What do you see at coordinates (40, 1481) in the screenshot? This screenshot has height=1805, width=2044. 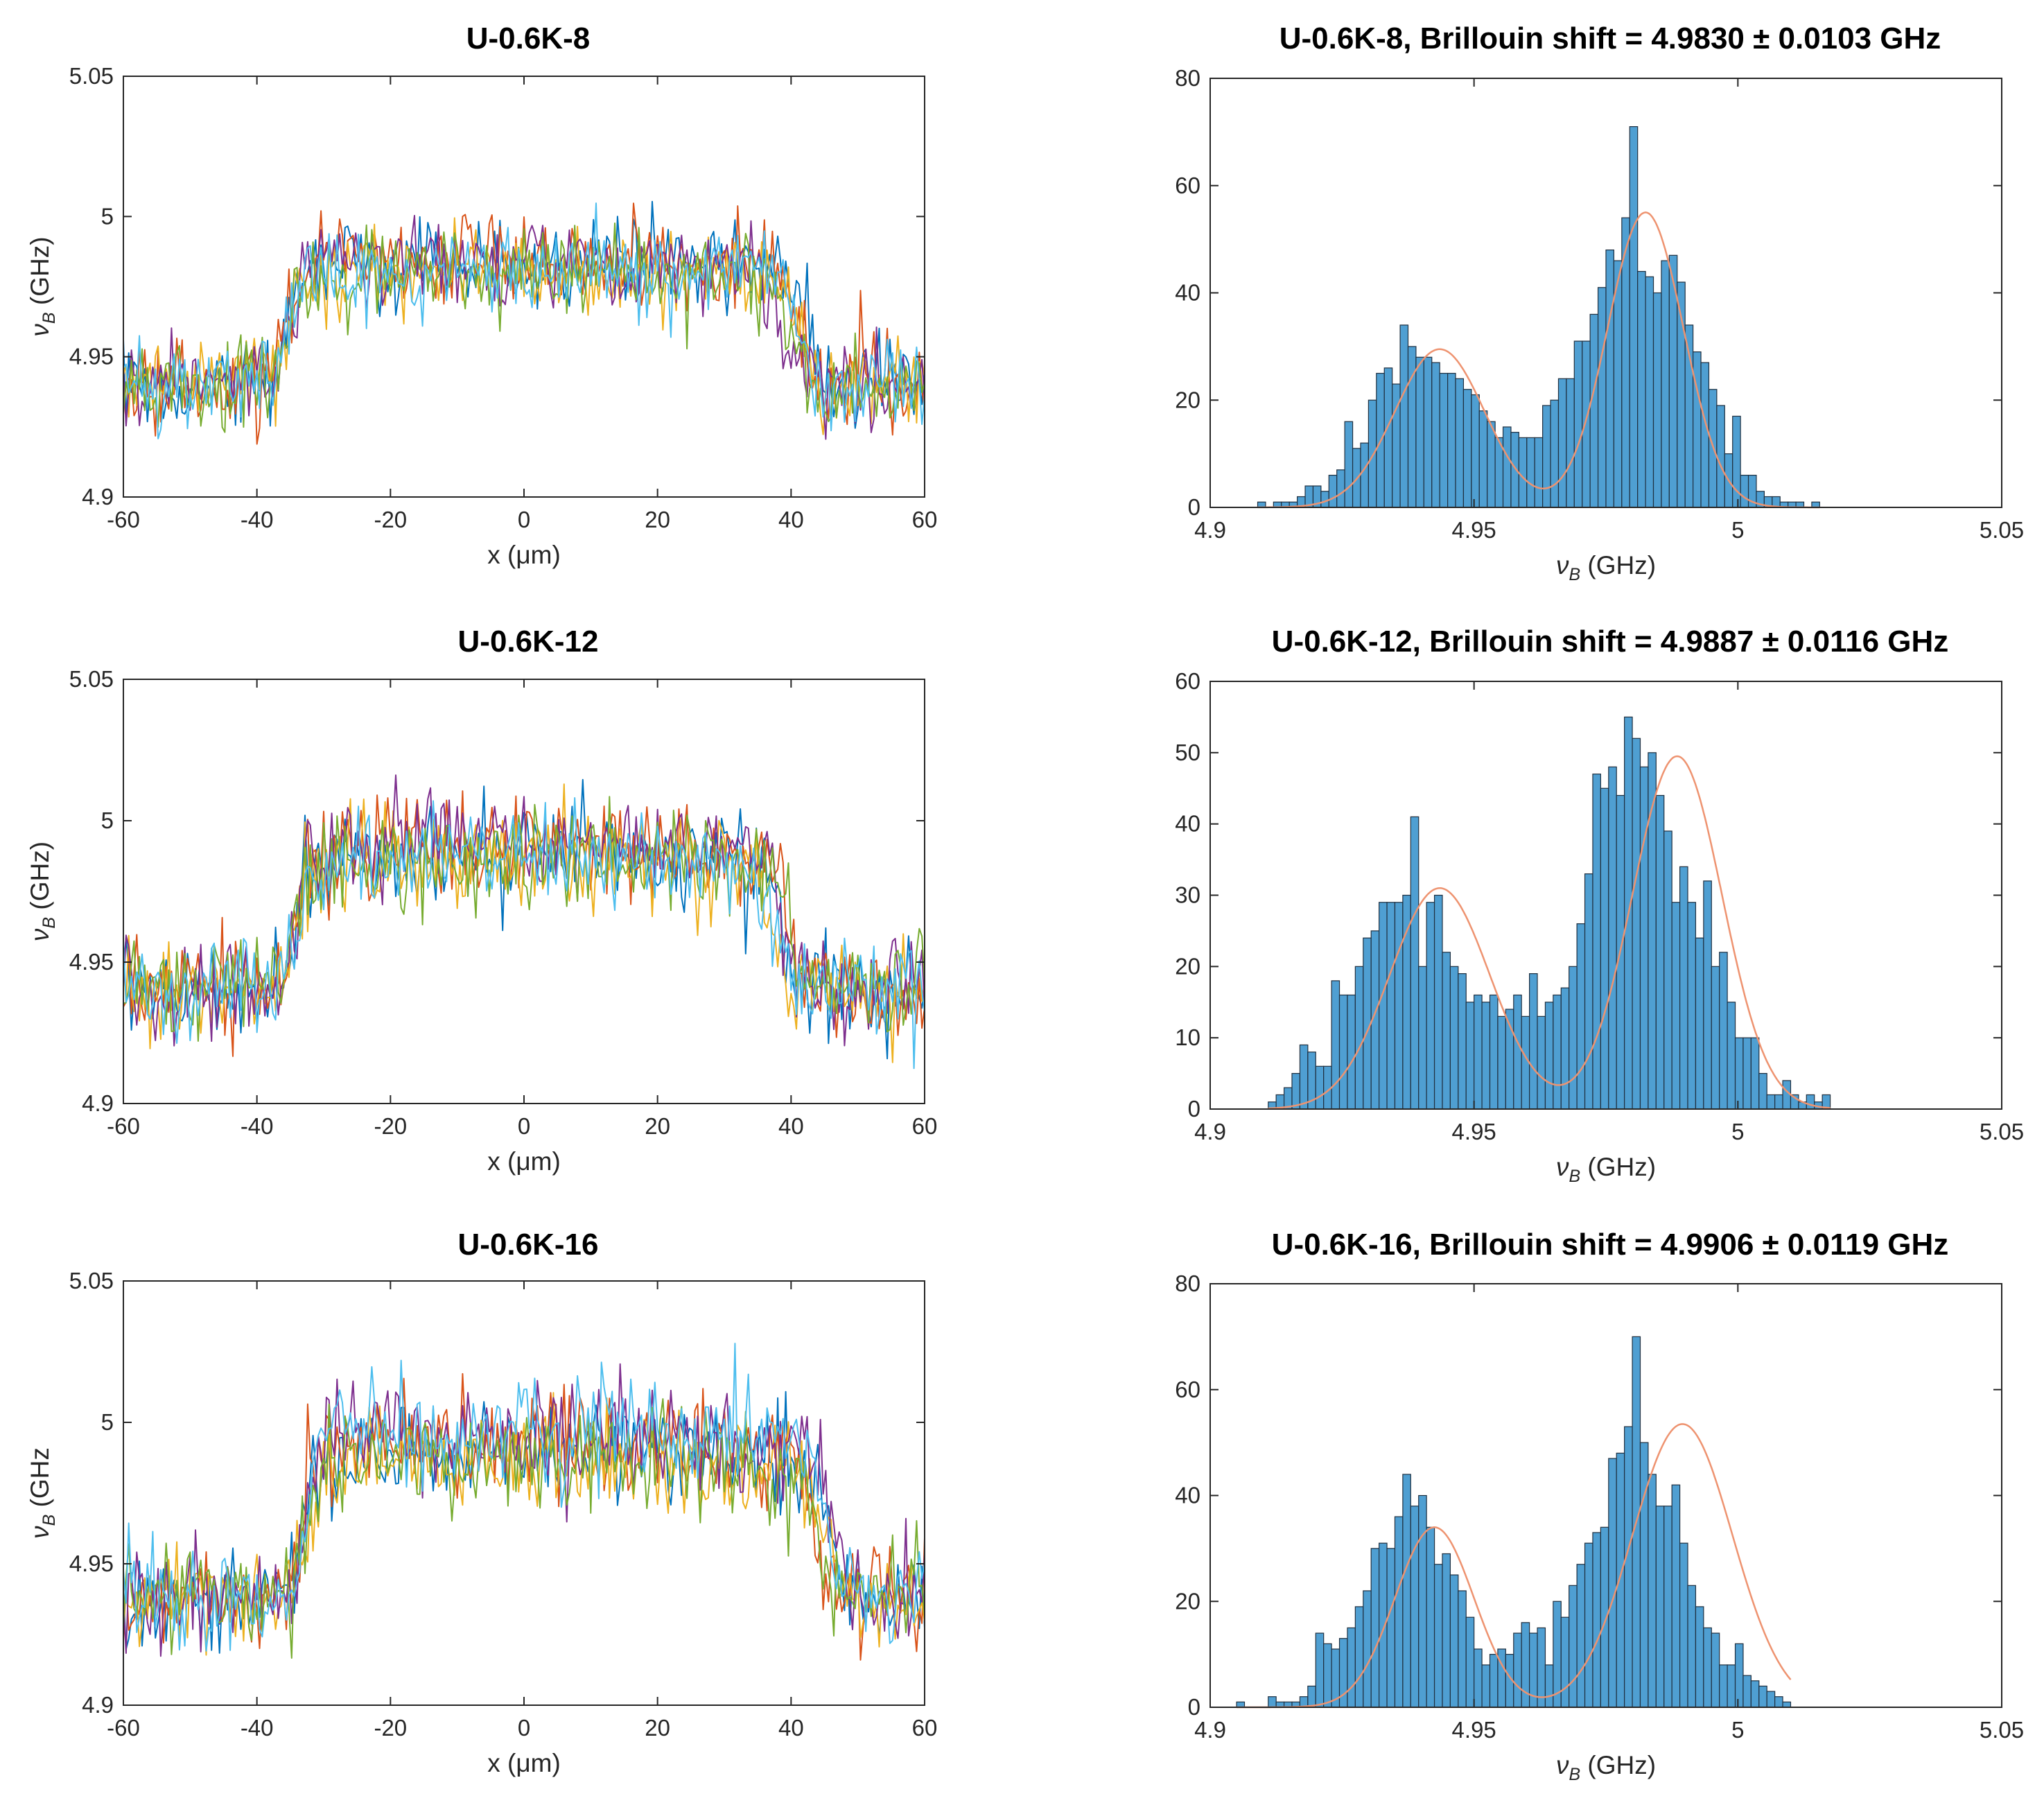 I see `y-label-unit: (GHz` at bounding box center [40, 1481].